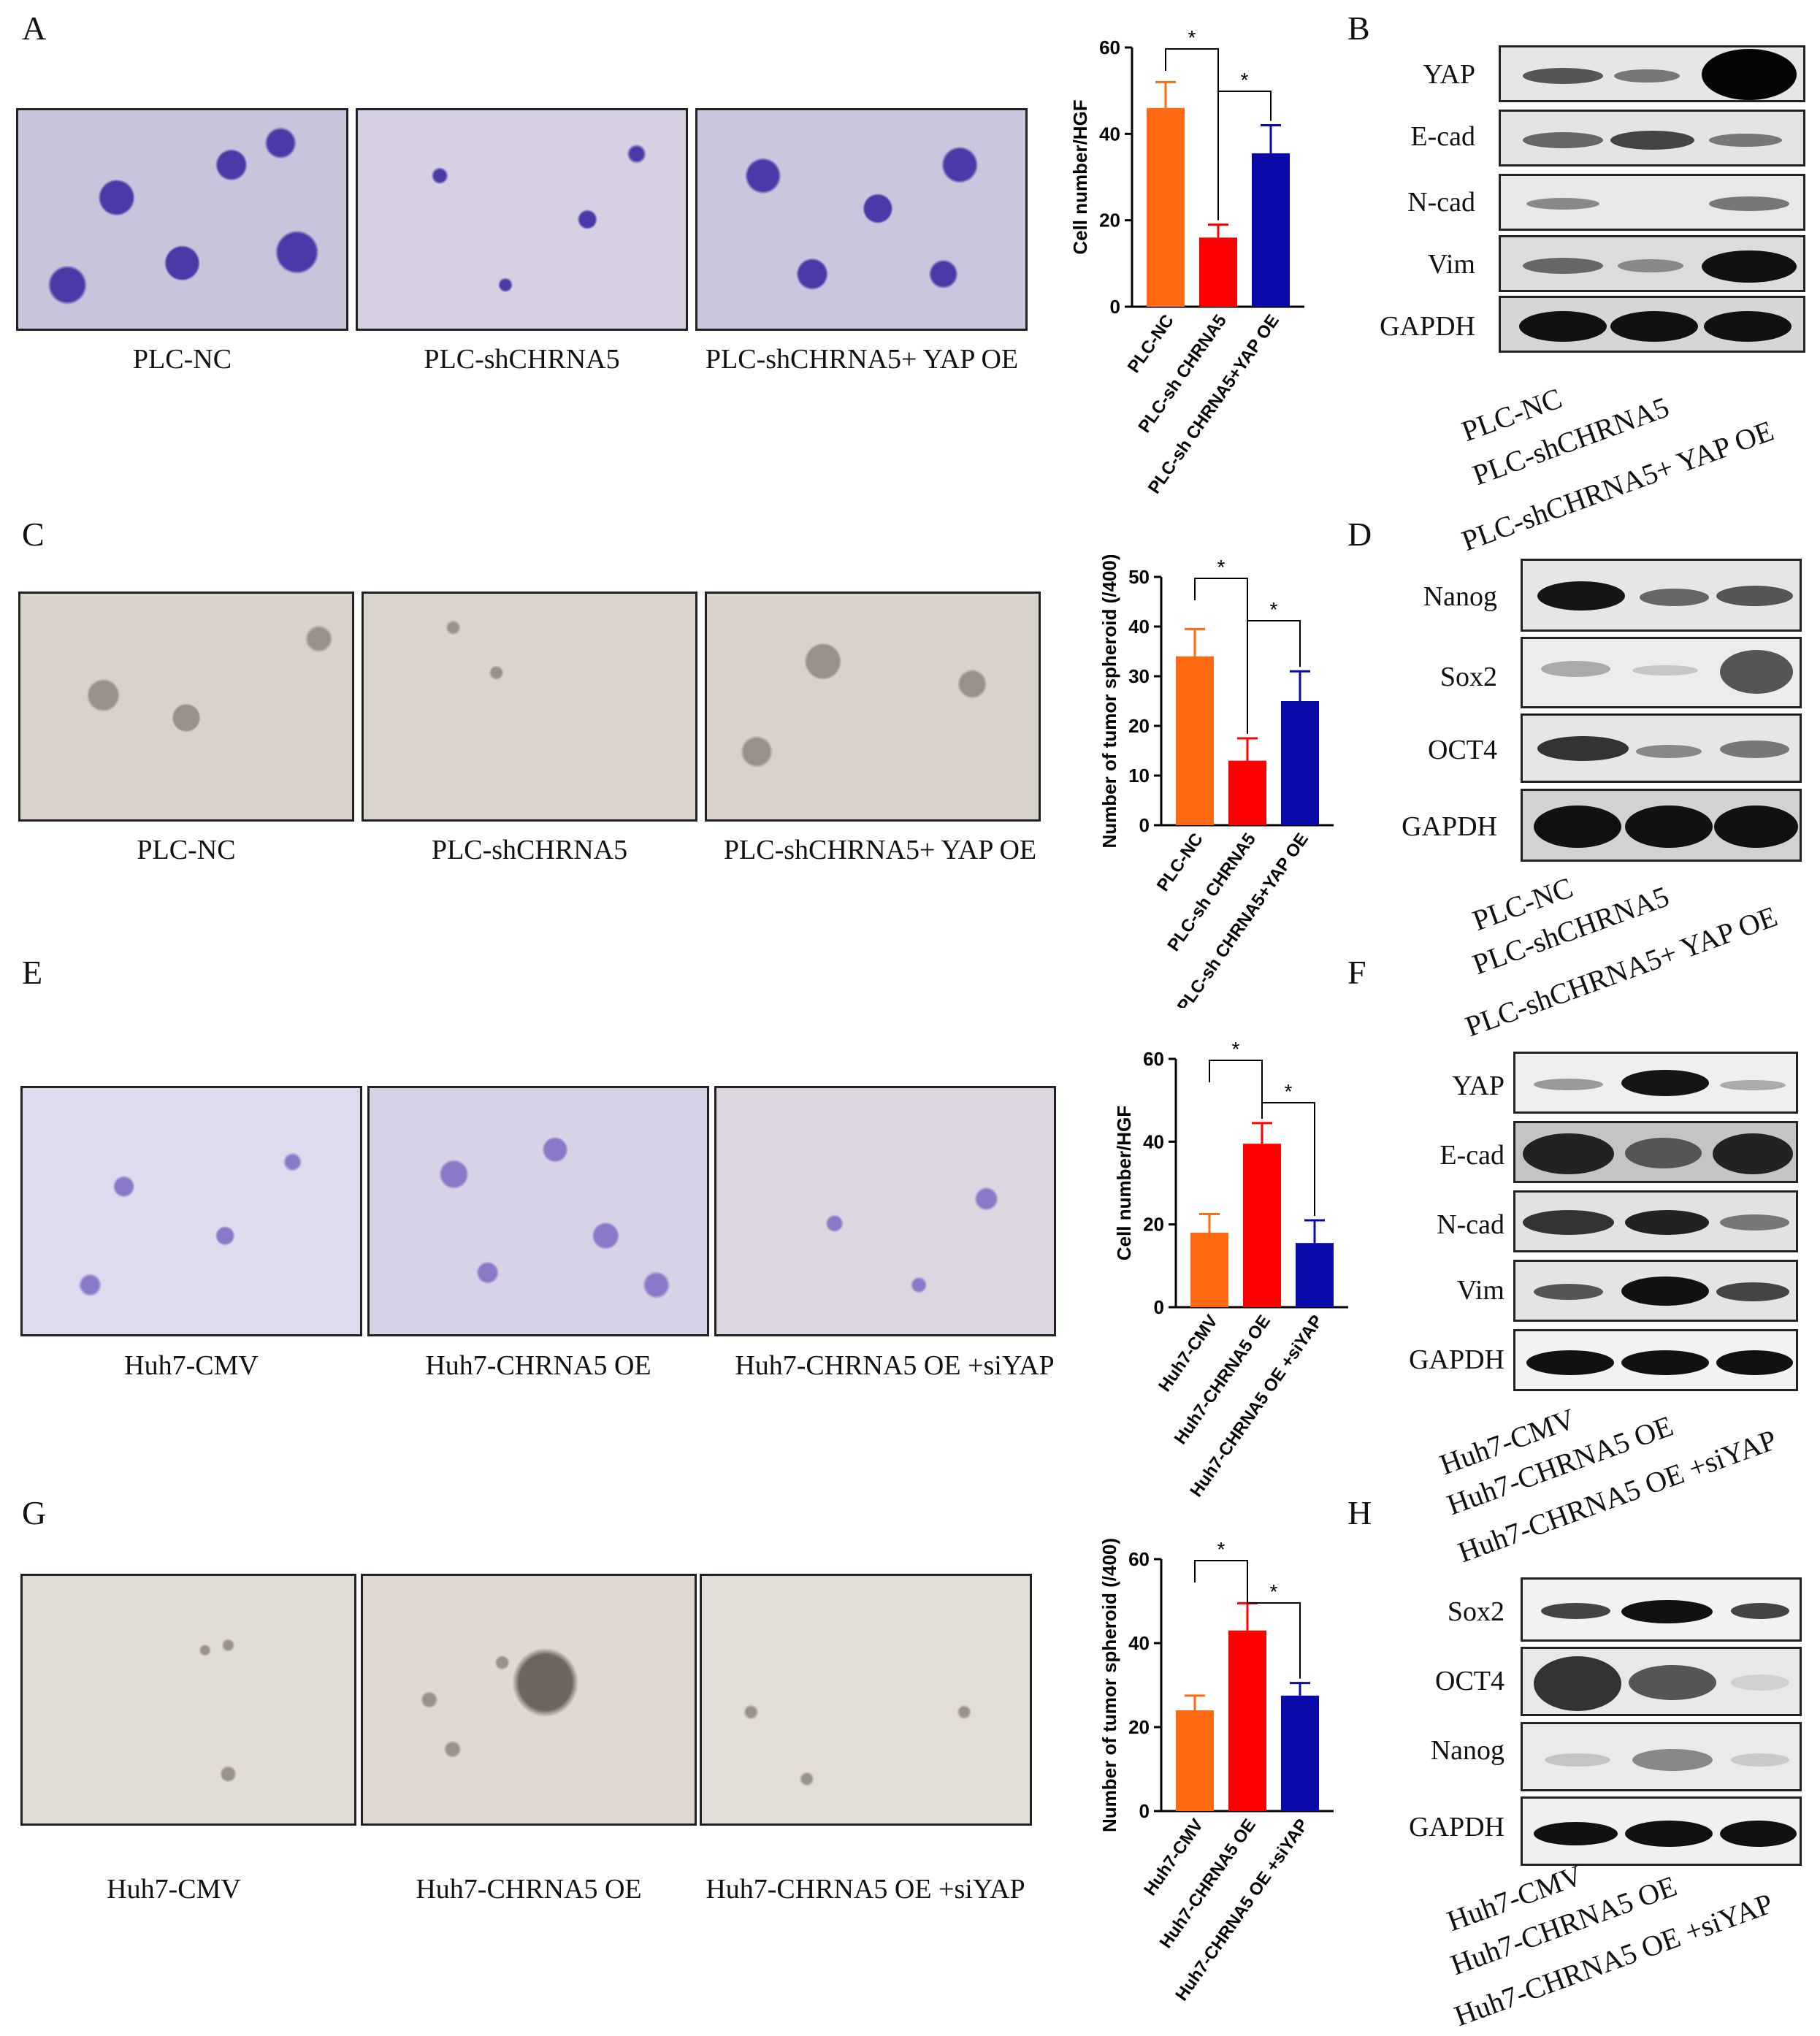  What do you see at coordinates (1443, 136) in the screenshot?
I see `blot-label-b-ecad: E-cad` at bounding box center [1443, 136].